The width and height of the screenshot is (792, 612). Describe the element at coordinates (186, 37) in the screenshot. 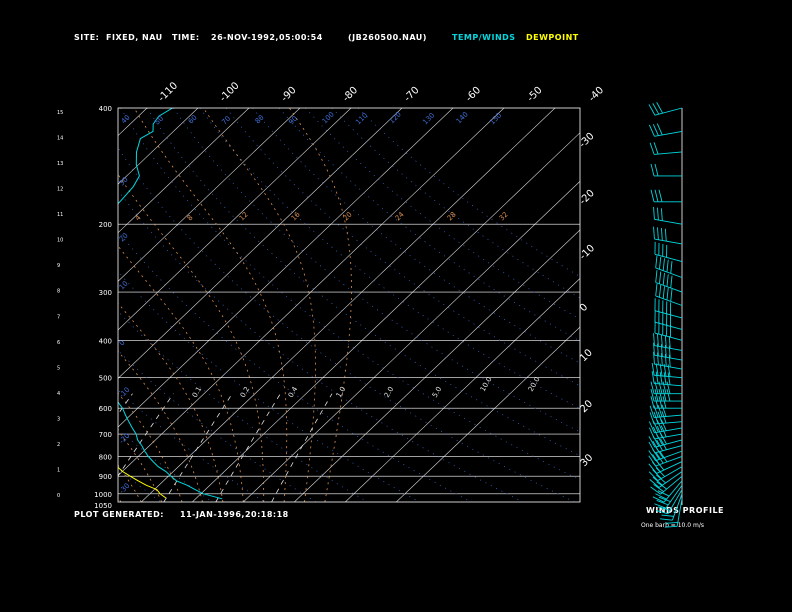

I see `time-label: TIME:` at that location.